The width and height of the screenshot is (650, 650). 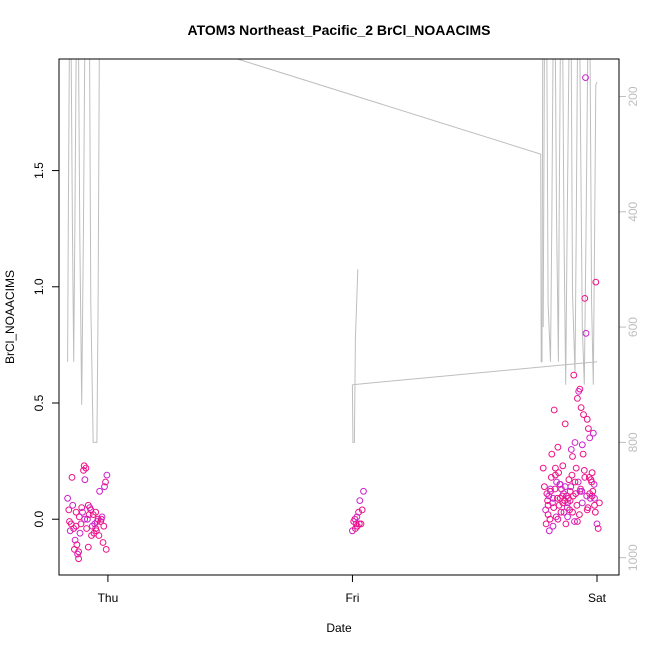 I want to click on y-tick-label: 1.0, so click(x=39, y=286).